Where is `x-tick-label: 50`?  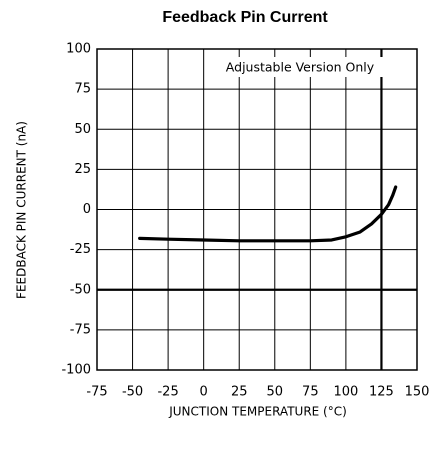
x-tick-label: 50 is located at coordinates (275, 392).